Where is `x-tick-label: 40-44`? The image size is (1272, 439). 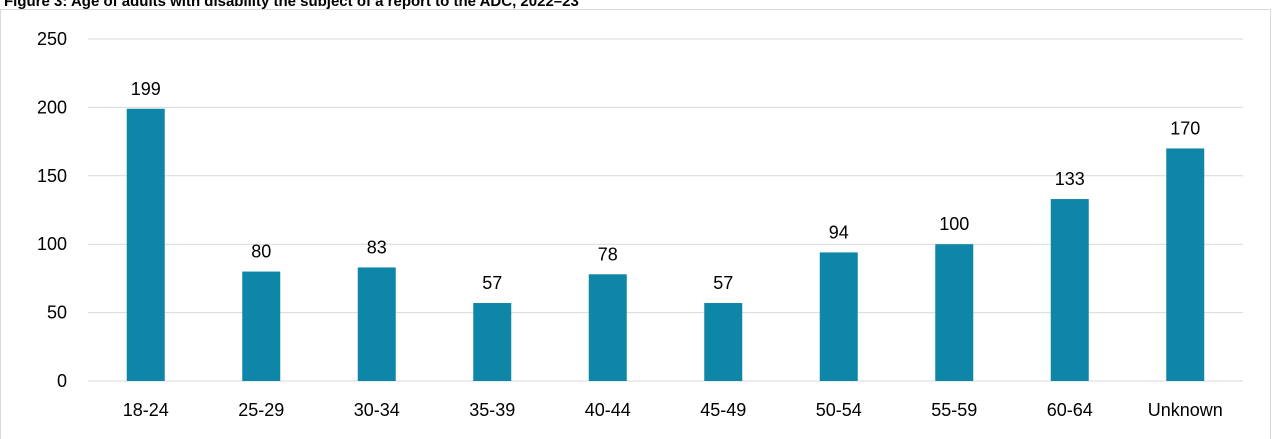
x-tick-label: 40-44 is located at coordinates (608, 410).